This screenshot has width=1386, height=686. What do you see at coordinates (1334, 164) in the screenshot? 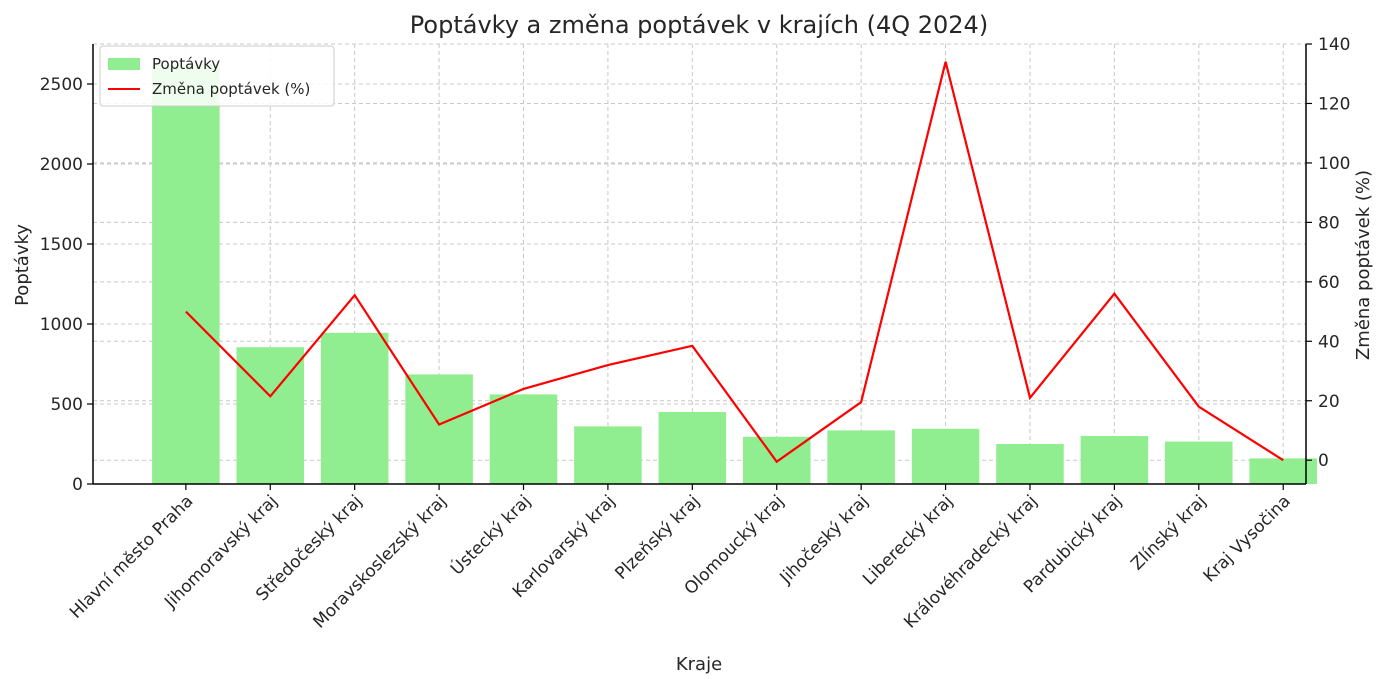
I see `y2-tick-label: 100` at bounding box center [1334, 164].